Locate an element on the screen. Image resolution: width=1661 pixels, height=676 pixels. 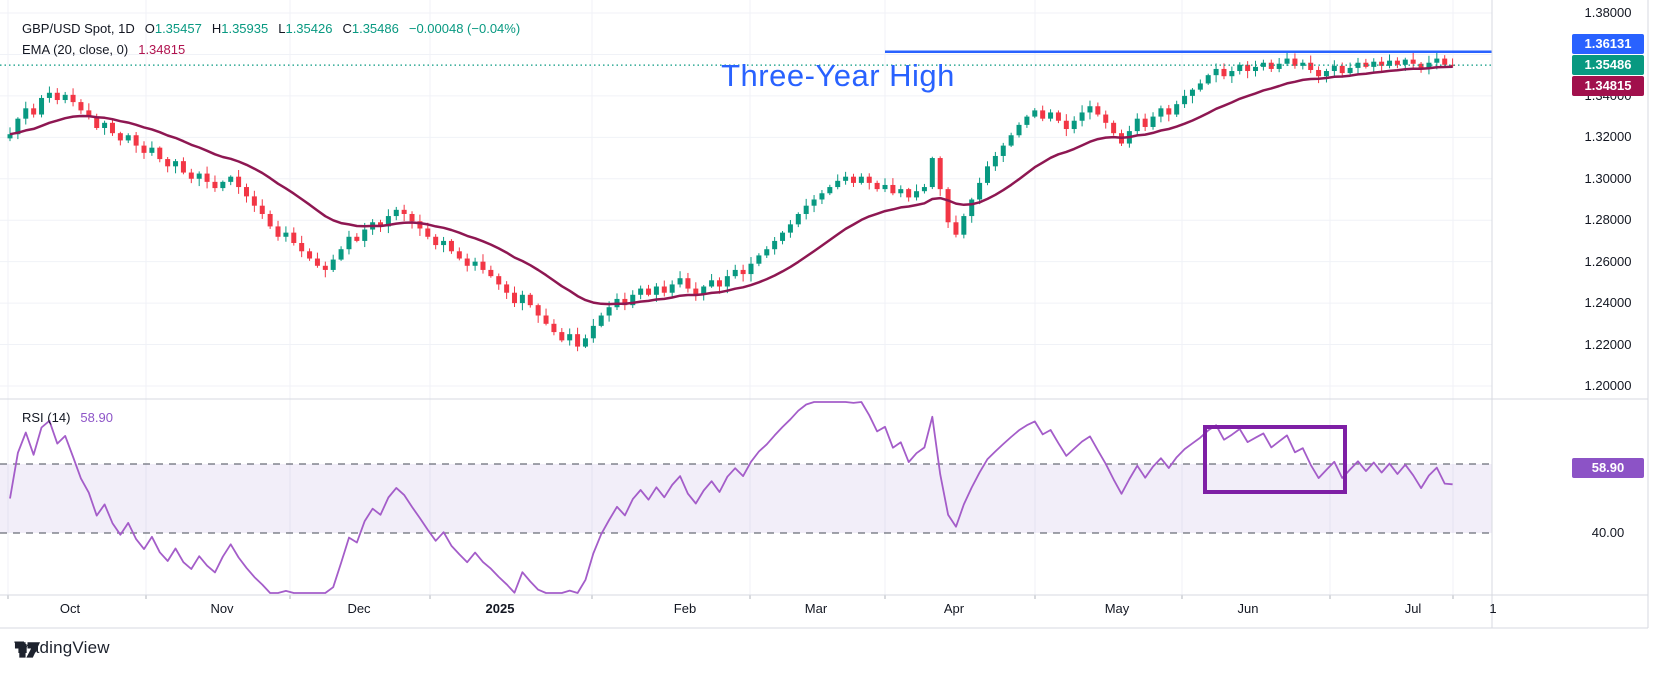
three-year-high-annotation: Three-Year High is located at coordinates (838, 75).